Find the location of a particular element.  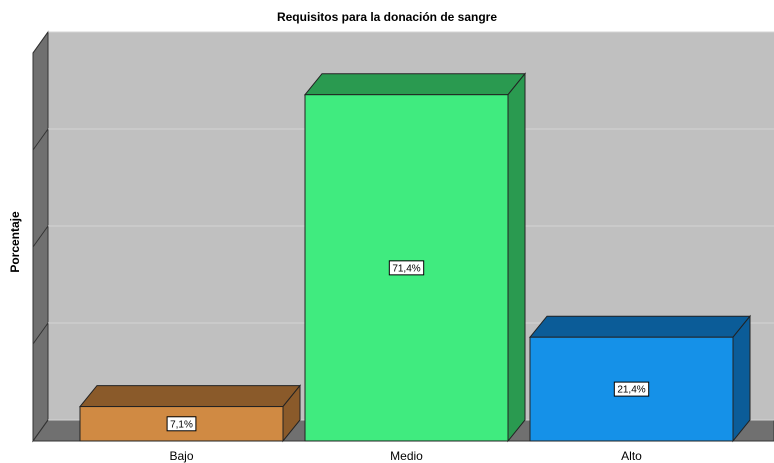

x-tick-label: Bajo is located at coordinates (181, 456).